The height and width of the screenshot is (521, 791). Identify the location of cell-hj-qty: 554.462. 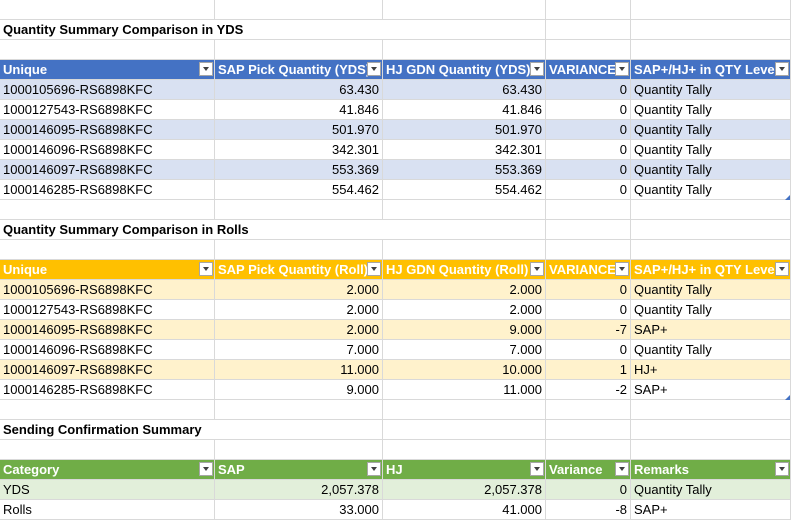
(464, 190).